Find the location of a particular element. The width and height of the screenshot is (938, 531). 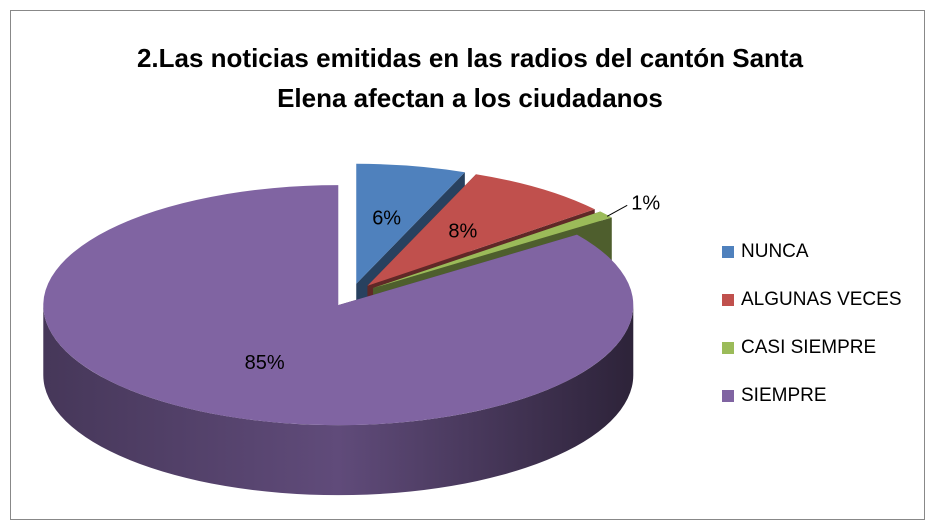

leader-line is located at coordinates (617, 210).